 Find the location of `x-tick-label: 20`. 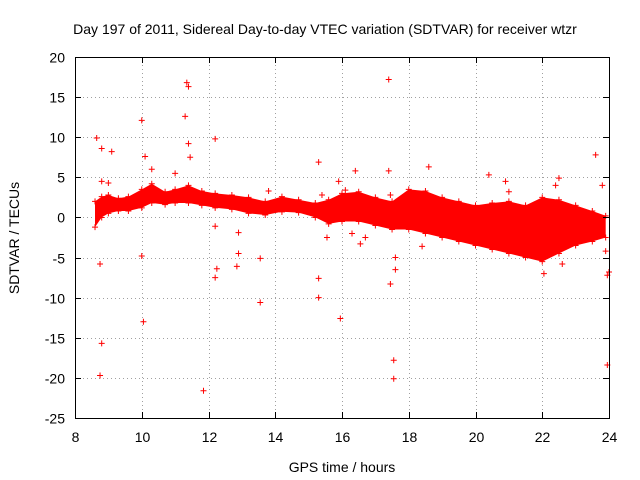

x-tick-label: 20 is located at coordinates (477, 437).